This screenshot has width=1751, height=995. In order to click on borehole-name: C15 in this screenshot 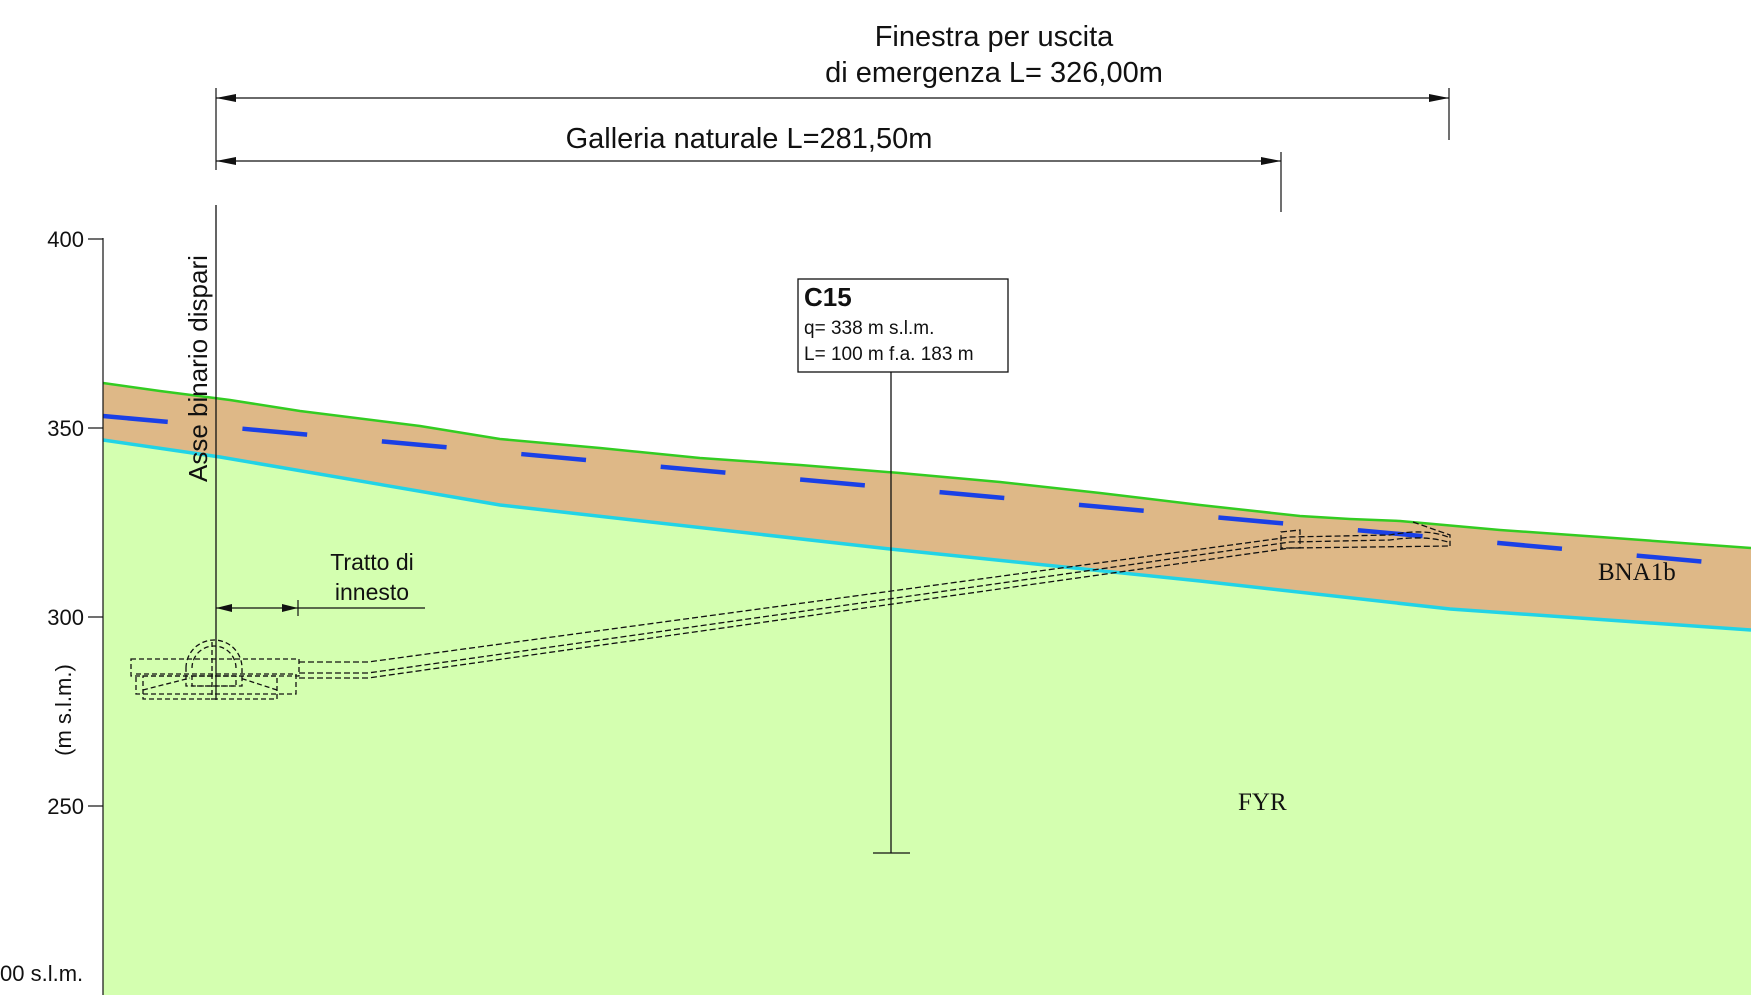, I will do `click(828, 297)`.